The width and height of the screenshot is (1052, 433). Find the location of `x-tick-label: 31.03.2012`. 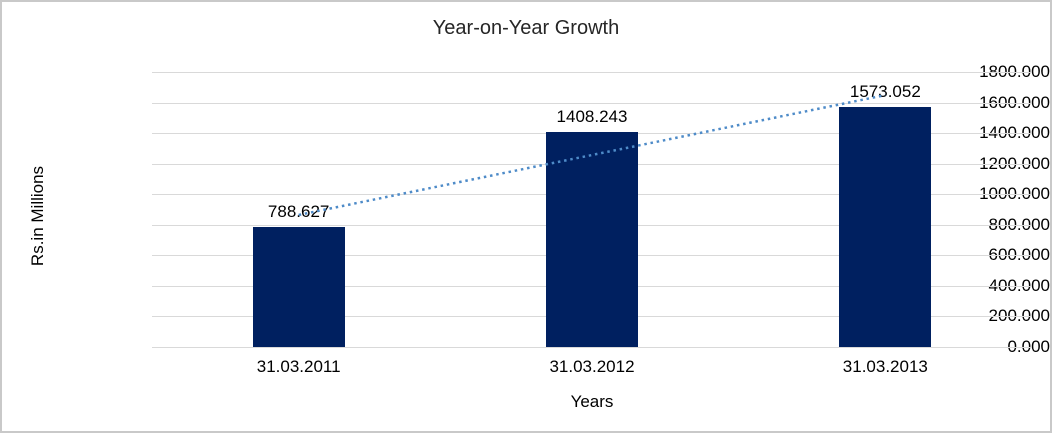

x-tick-label: 31.03.2012 is located at coordinates (592, 366).